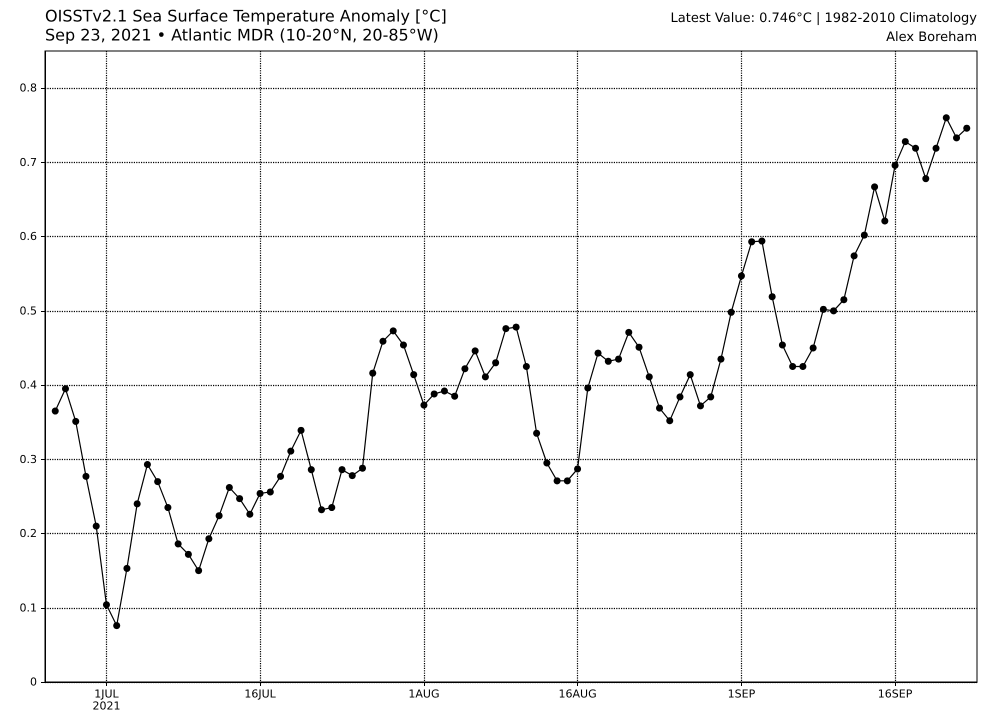  I want to click on chart-subtitle: Sep 23, 2021 • Atlantic MDR (10-20°N, 20-85°W), so click(242, 35).